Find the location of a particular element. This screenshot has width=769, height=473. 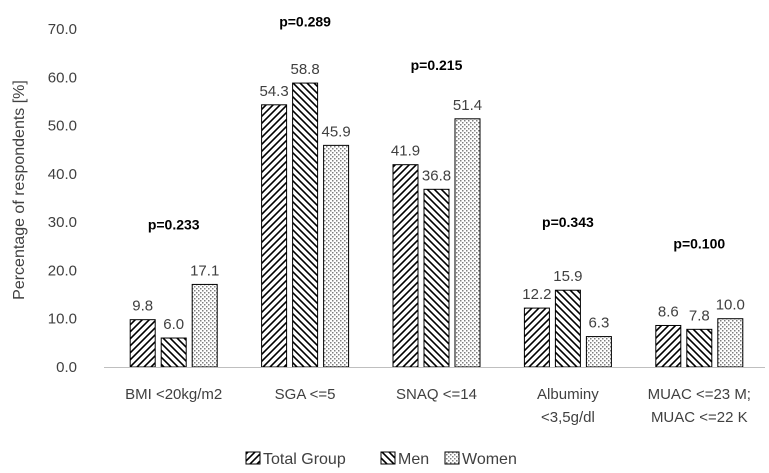

p-value-label: p=0.215 is located at coordinates (437, 65).